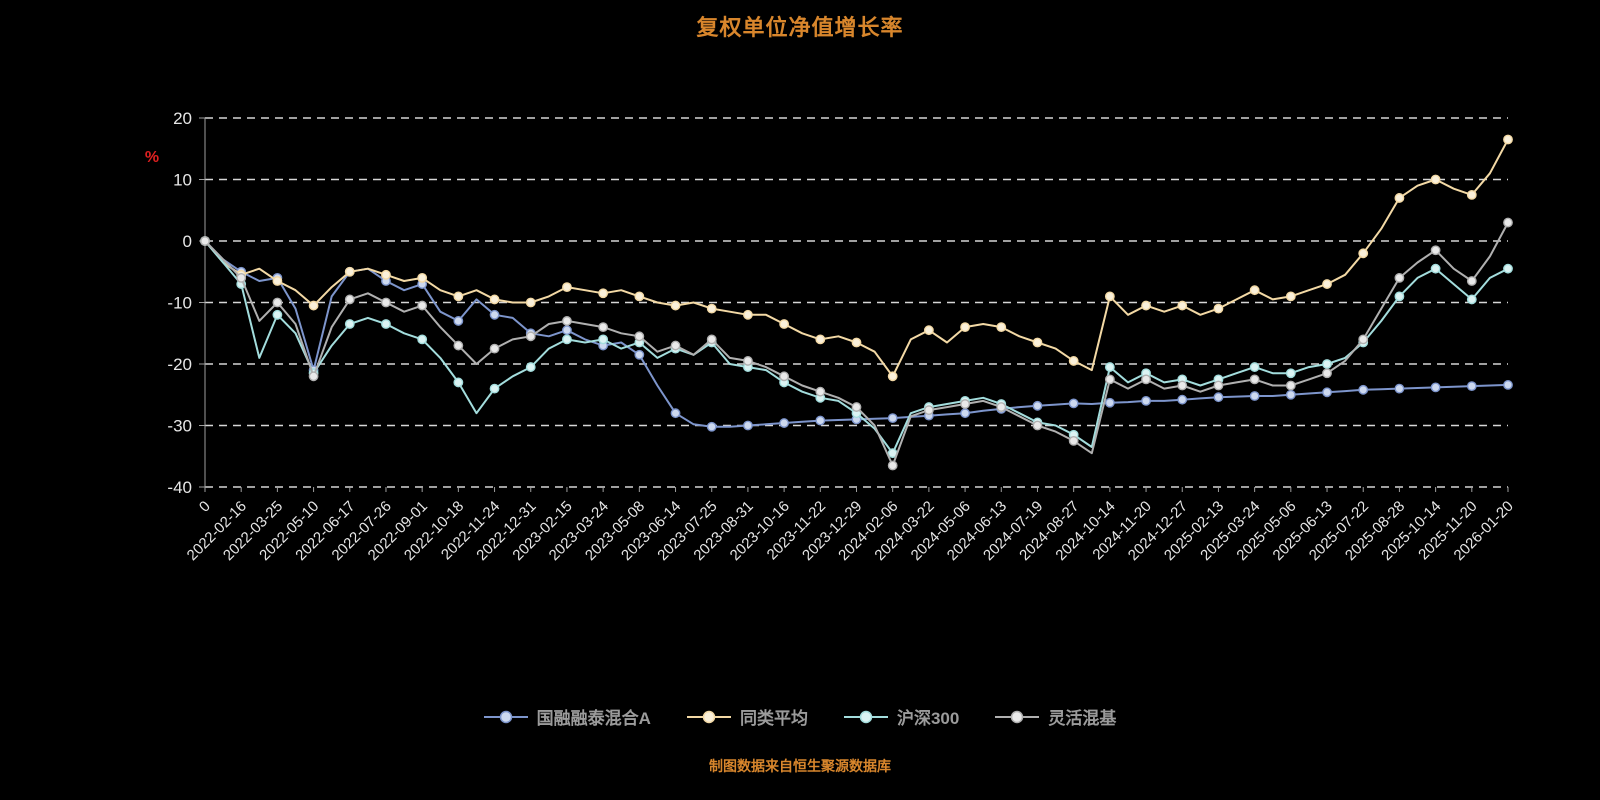 The image size is (1600, 800). I want to click on chart-title: 复权单位净值增长率, so click(800, 27).